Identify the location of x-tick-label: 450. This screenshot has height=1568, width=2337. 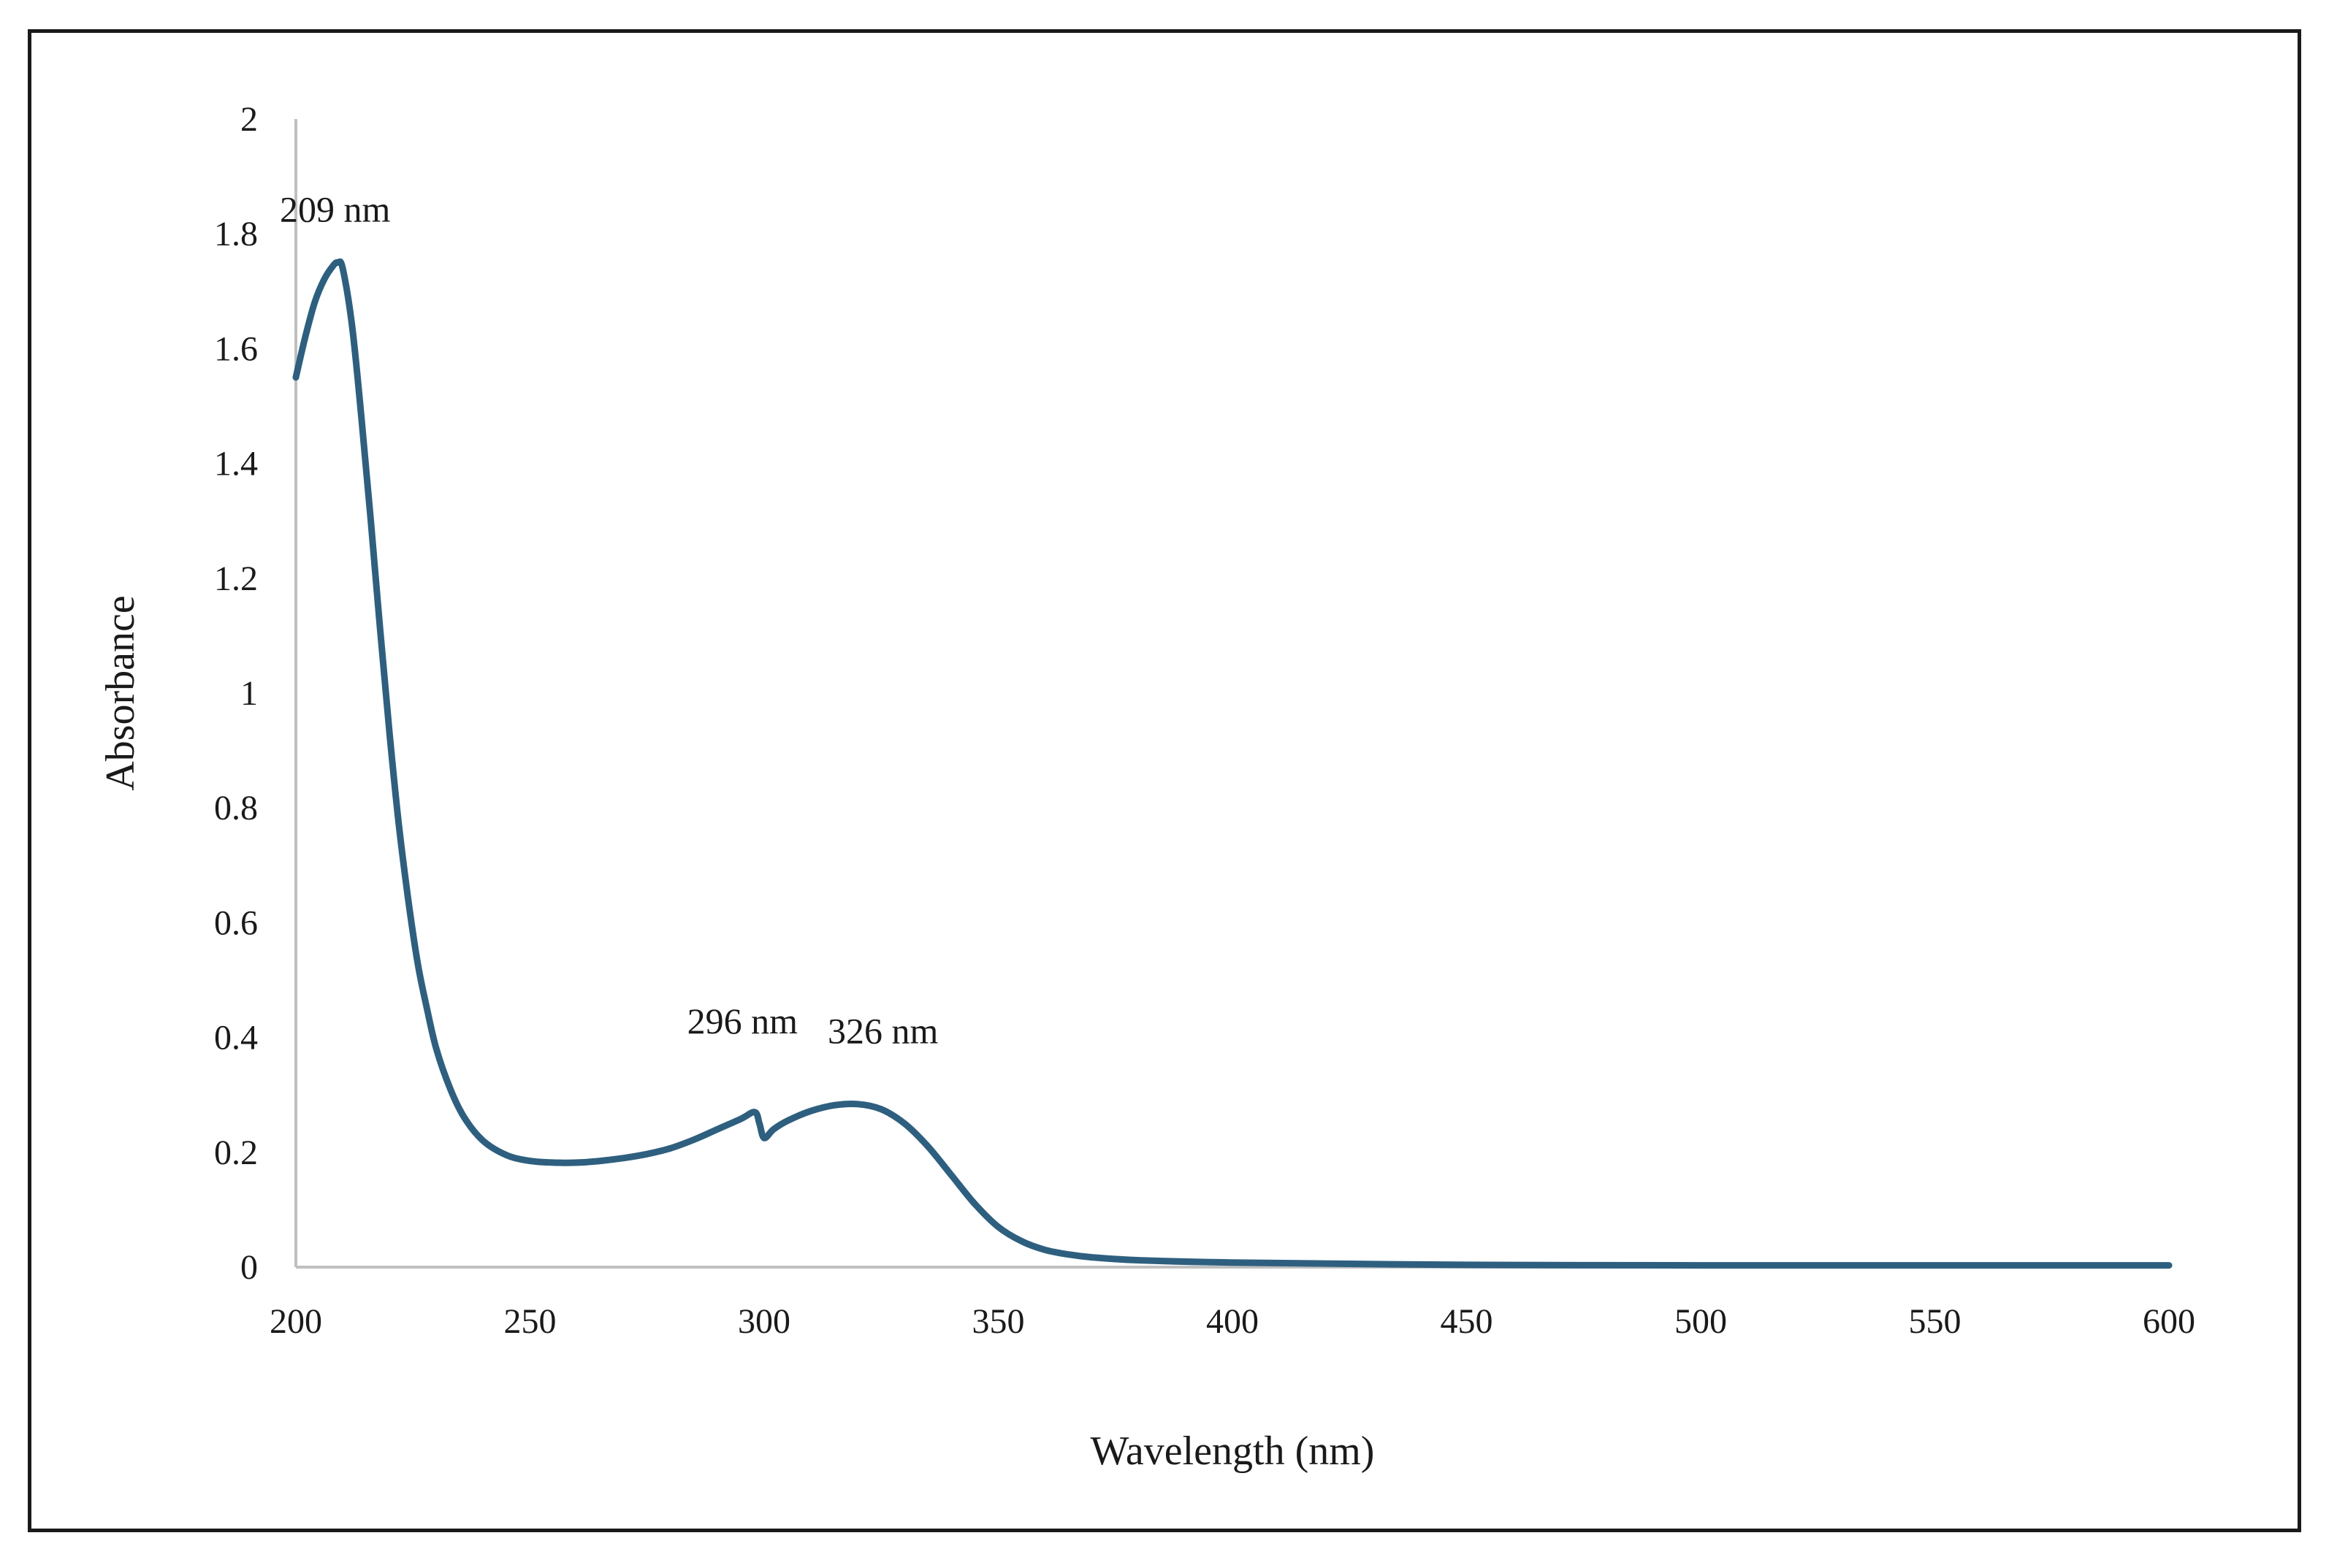
(1467, 1321).